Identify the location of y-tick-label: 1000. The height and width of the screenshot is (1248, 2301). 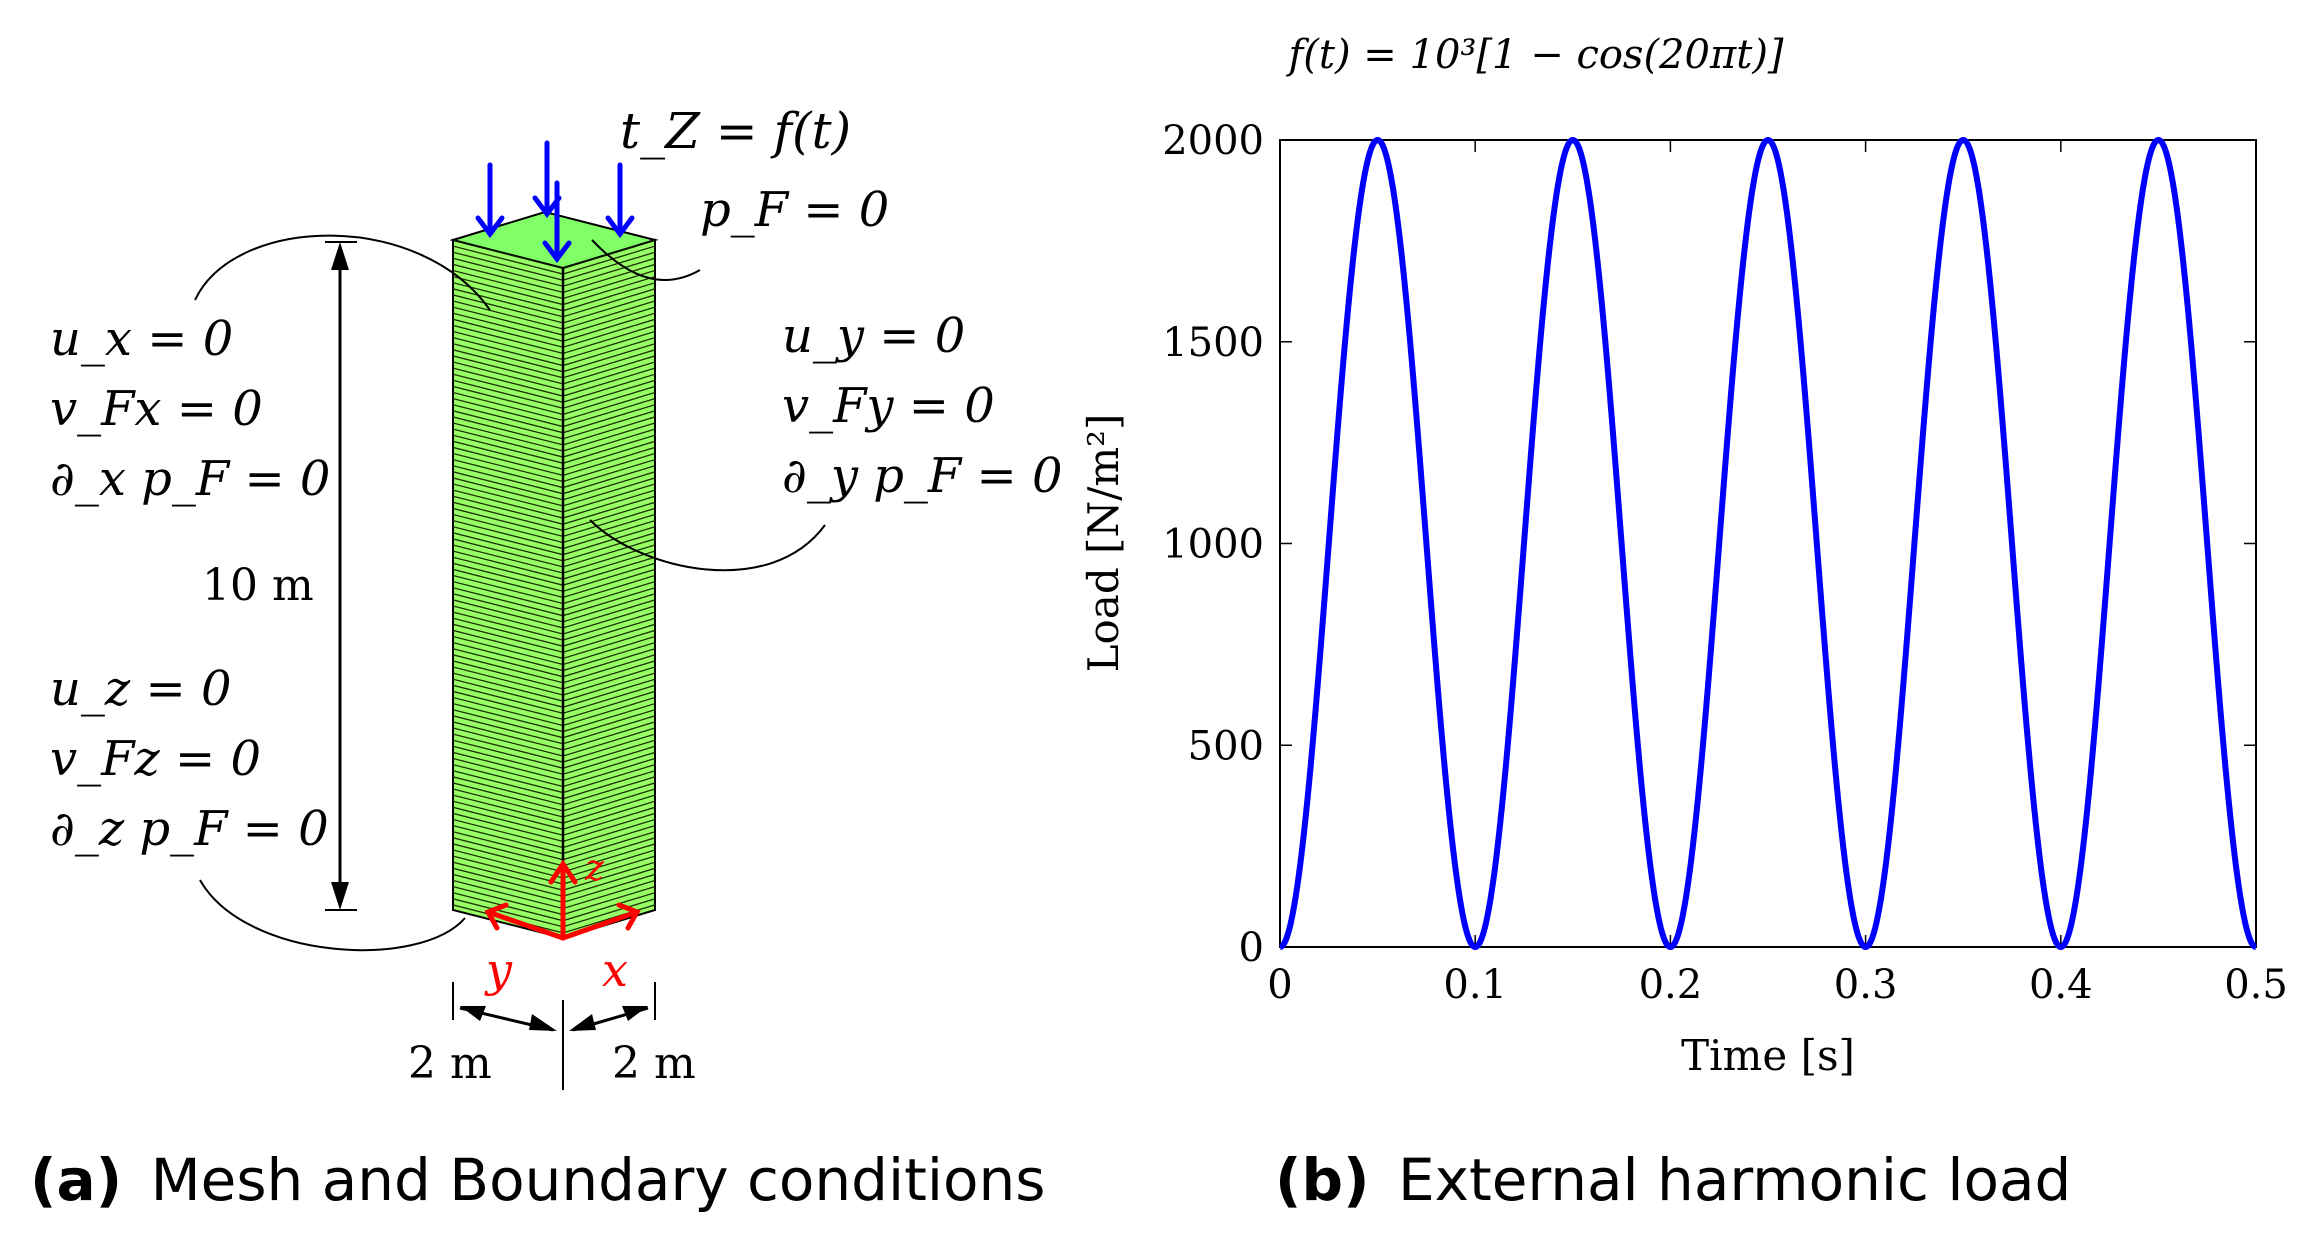
(1213, 545).